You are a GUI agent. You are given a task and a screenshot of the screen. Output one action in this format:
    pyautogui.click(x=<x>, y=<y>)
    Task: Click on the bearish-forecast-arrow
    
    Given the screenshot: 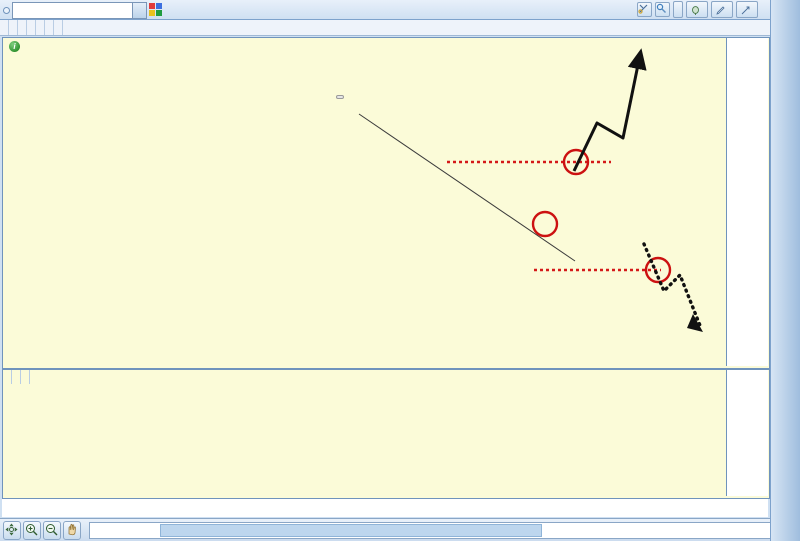 What is the action you would take?
    pyautogui.click(x=672, y=286)
    